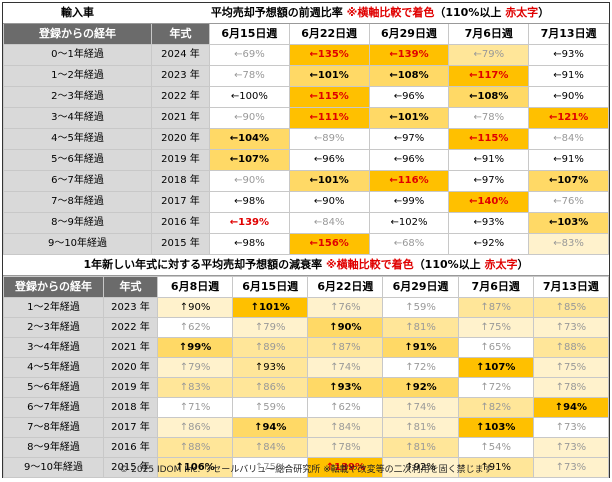 The height and width of the screenshot is (482, 612). Describe the element at coordinates (249, 202) in the screenshot. I see `ratio-cell: ←98%` at that location.